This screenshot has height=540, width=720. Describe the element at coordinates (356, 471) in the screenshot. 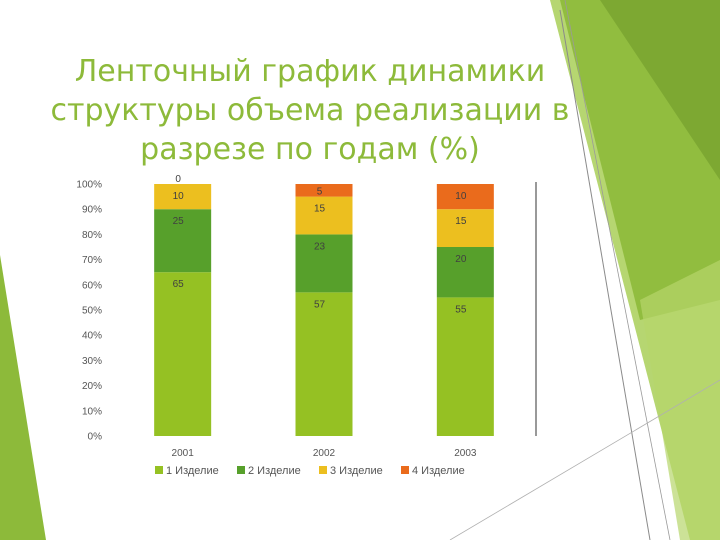

I see `legend-label: 3 Изделие` at that location.